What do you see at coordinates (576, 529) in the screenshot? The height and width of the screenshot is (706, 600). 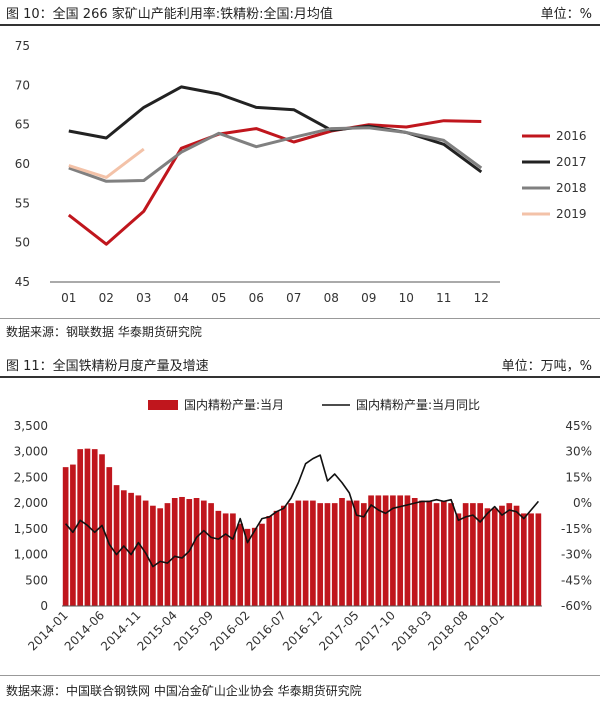 I see `y-right-tick-label: -15%` at bounding box center [576, 529].